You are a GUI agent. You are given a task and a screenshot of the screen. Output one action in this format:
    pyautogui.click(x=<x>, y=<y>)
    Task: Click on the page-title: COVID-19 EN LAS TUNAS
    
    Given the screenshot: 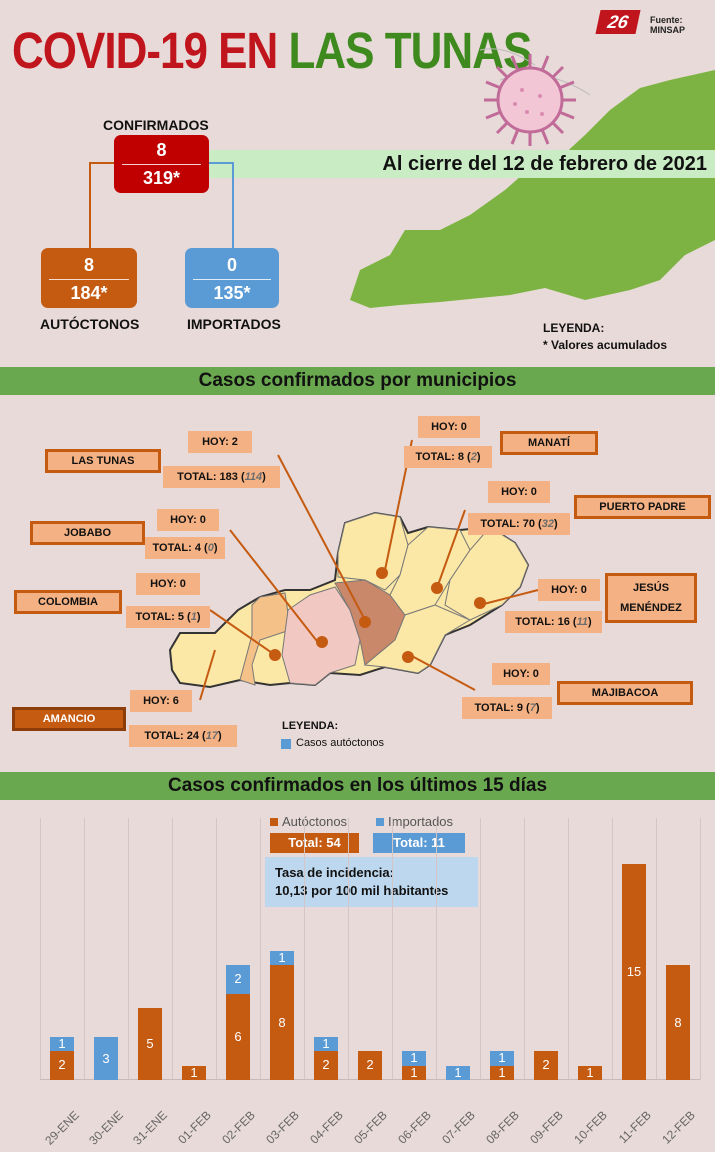 What is the action you would take?
    pyautogui.click(x=272, y=51)
    